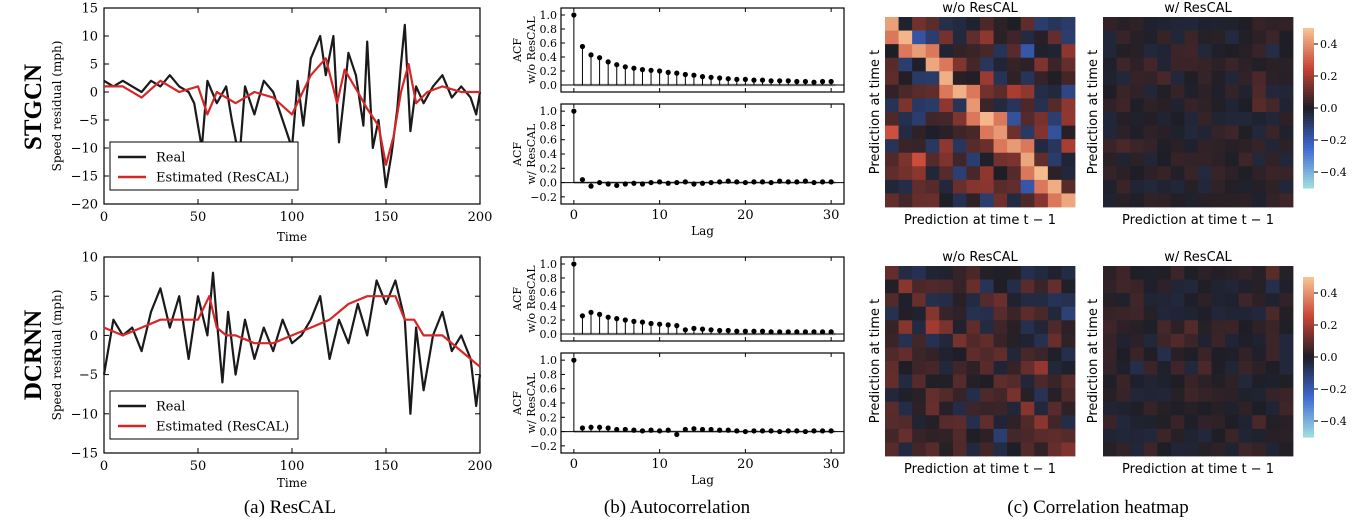  What do you see at coordinates (531, 50) in the screenshot?
I see `y-axis-label: w/o ResCAL` at bounding box center [531, 50].